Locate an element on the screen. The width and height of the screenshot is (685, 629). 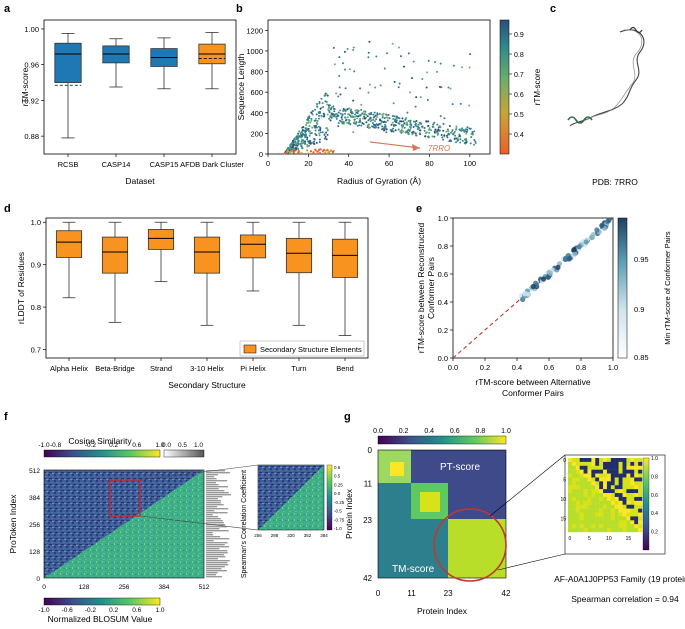
panel-g-block-1b is located at coordinates (397, 469).